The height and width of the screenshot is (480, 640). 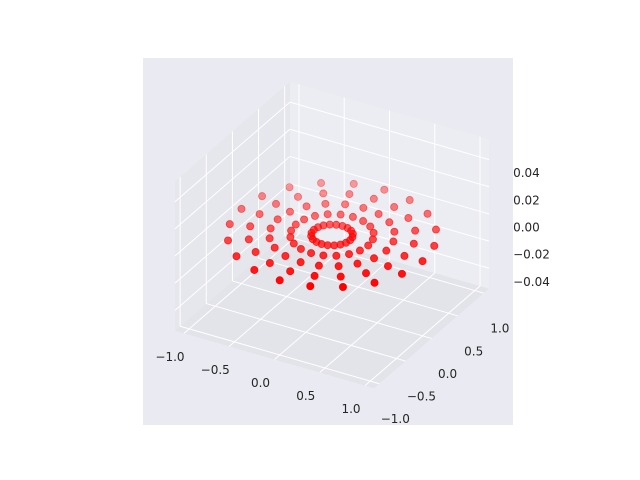 What do you see at coordinates (305, 396) in the screenshot?
I see `x-tick-label: 0.5` at bounding box center [305, 396].